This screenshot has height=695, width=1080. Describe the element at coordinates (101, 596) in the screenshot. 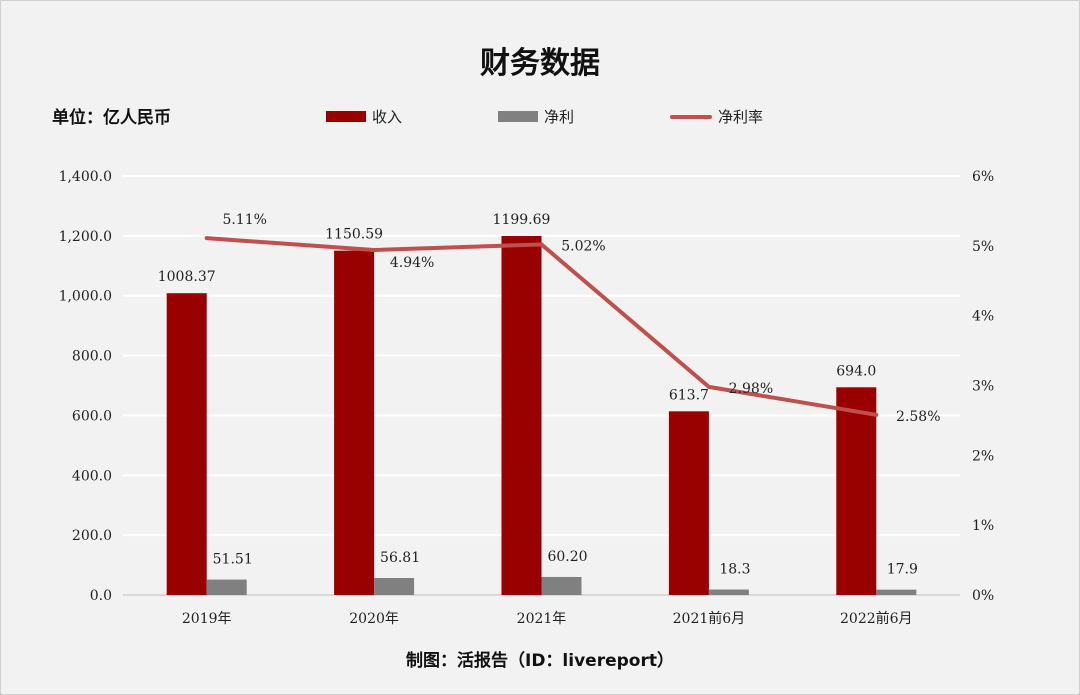

I see `y-left-tick-label: 0.0` at that location.